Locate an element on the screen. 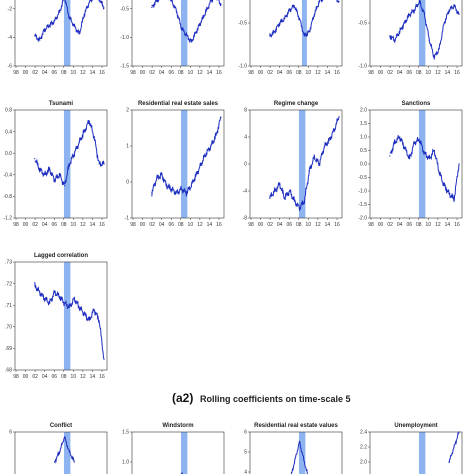 This screenshot has height=474, width=474. x-tick-label: 14 is located at coordinates (93, 377).